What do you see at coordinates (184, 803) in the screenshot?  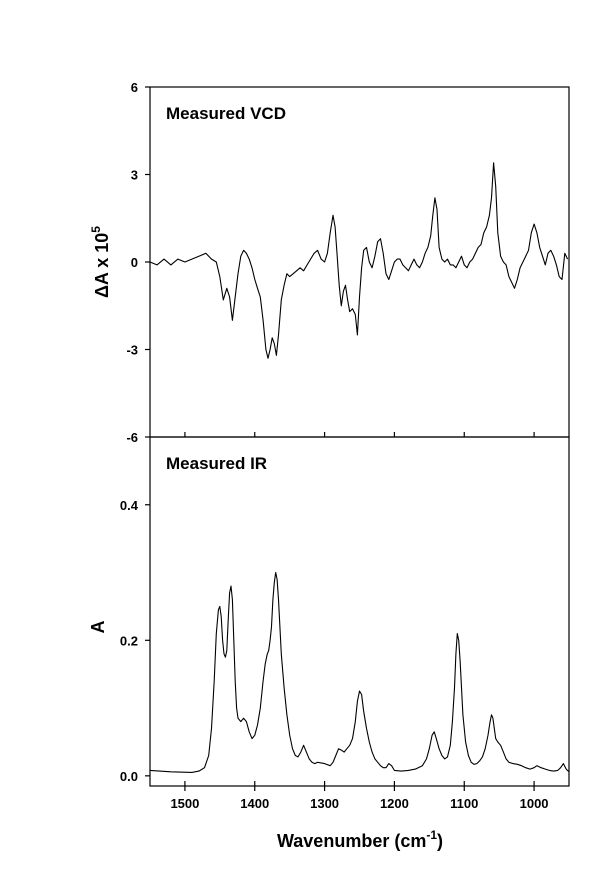 I see `x-tick-label: 1500` at bounding box center [184, 803].